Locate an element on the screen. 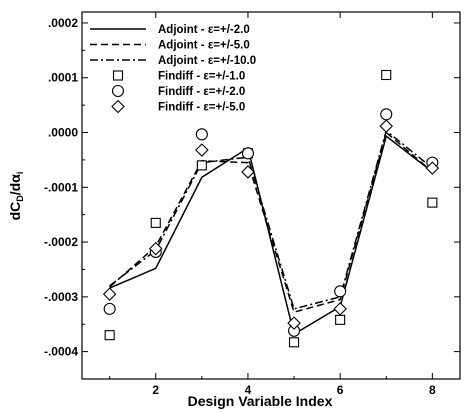 This screenshot has height=413, width=474. x-axis-title: Design Variable Index is located at coordinates (260, 401).